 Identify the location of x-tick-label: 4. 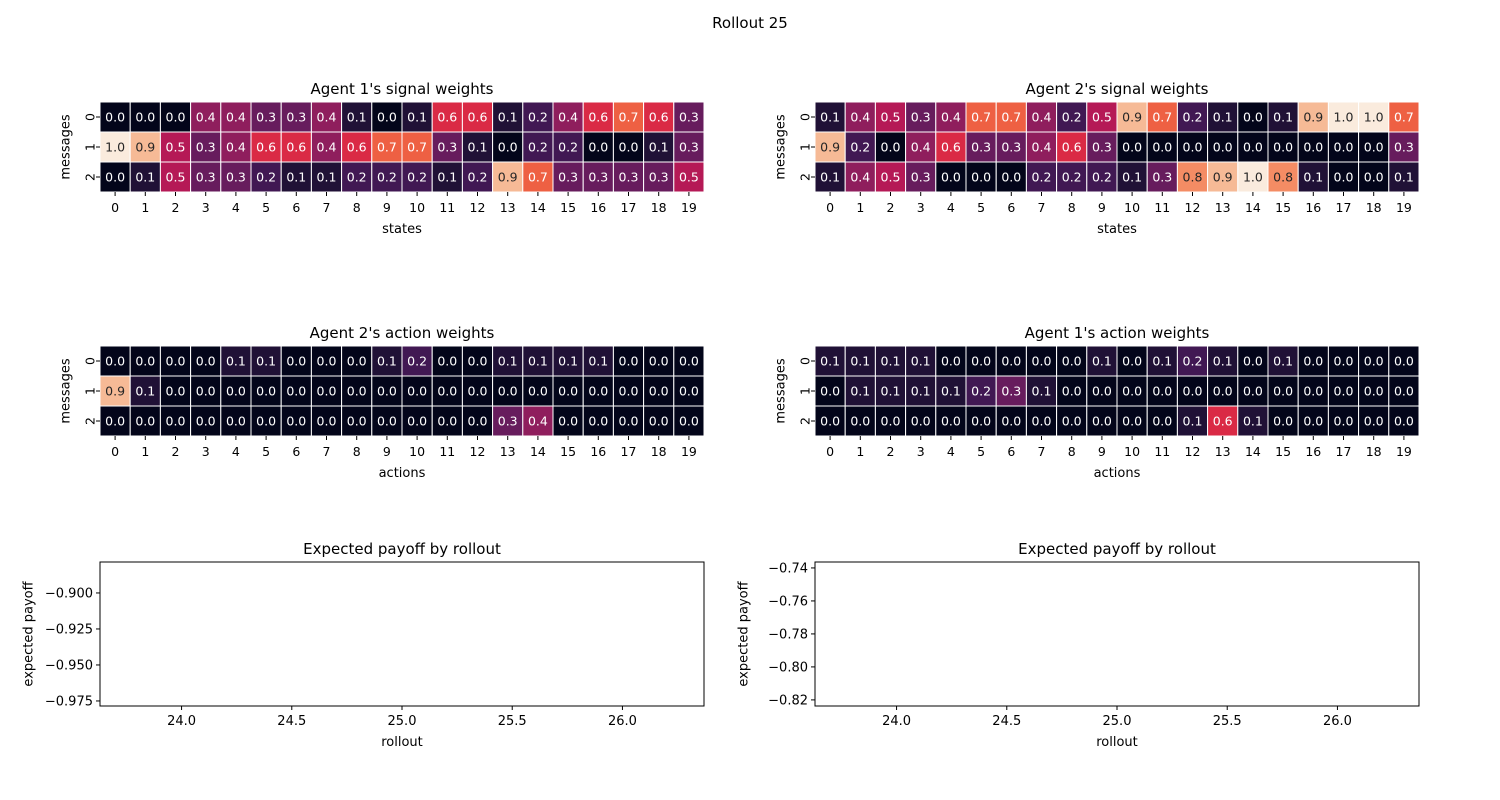
(236, 451).